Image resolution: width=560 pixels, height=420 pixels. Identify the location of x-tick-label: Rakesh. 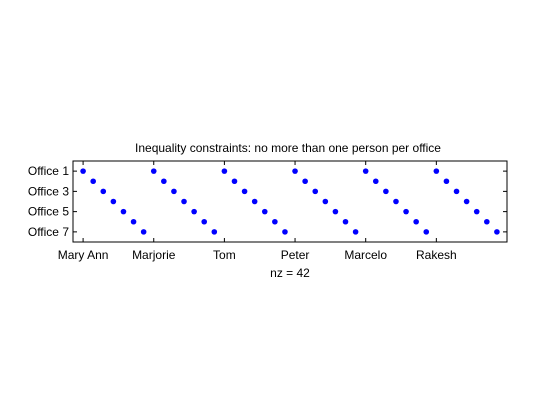
(436, 255).